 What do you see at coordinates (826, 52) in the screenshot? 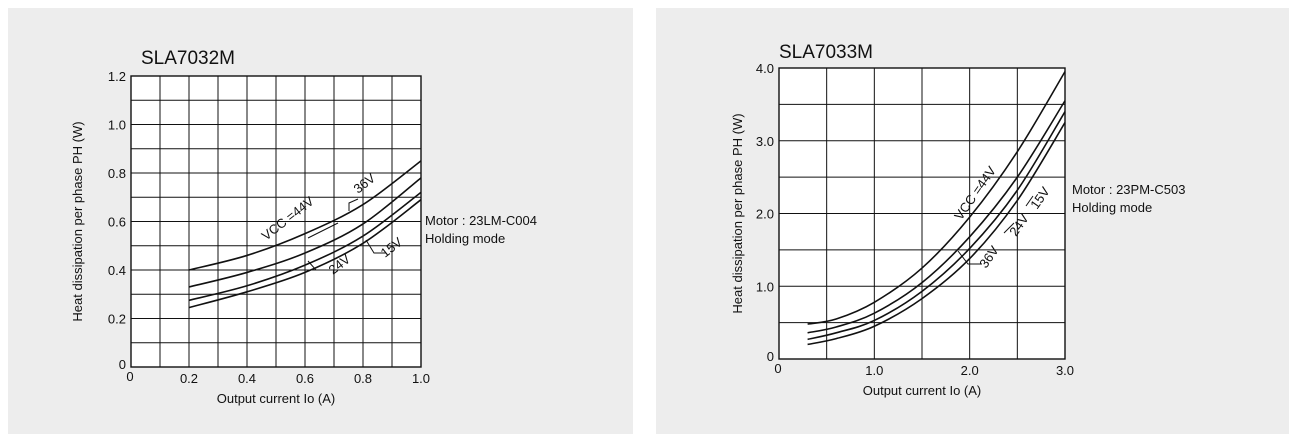
I see `chart-title: SLA7033M` at bounding box center [826, 52].